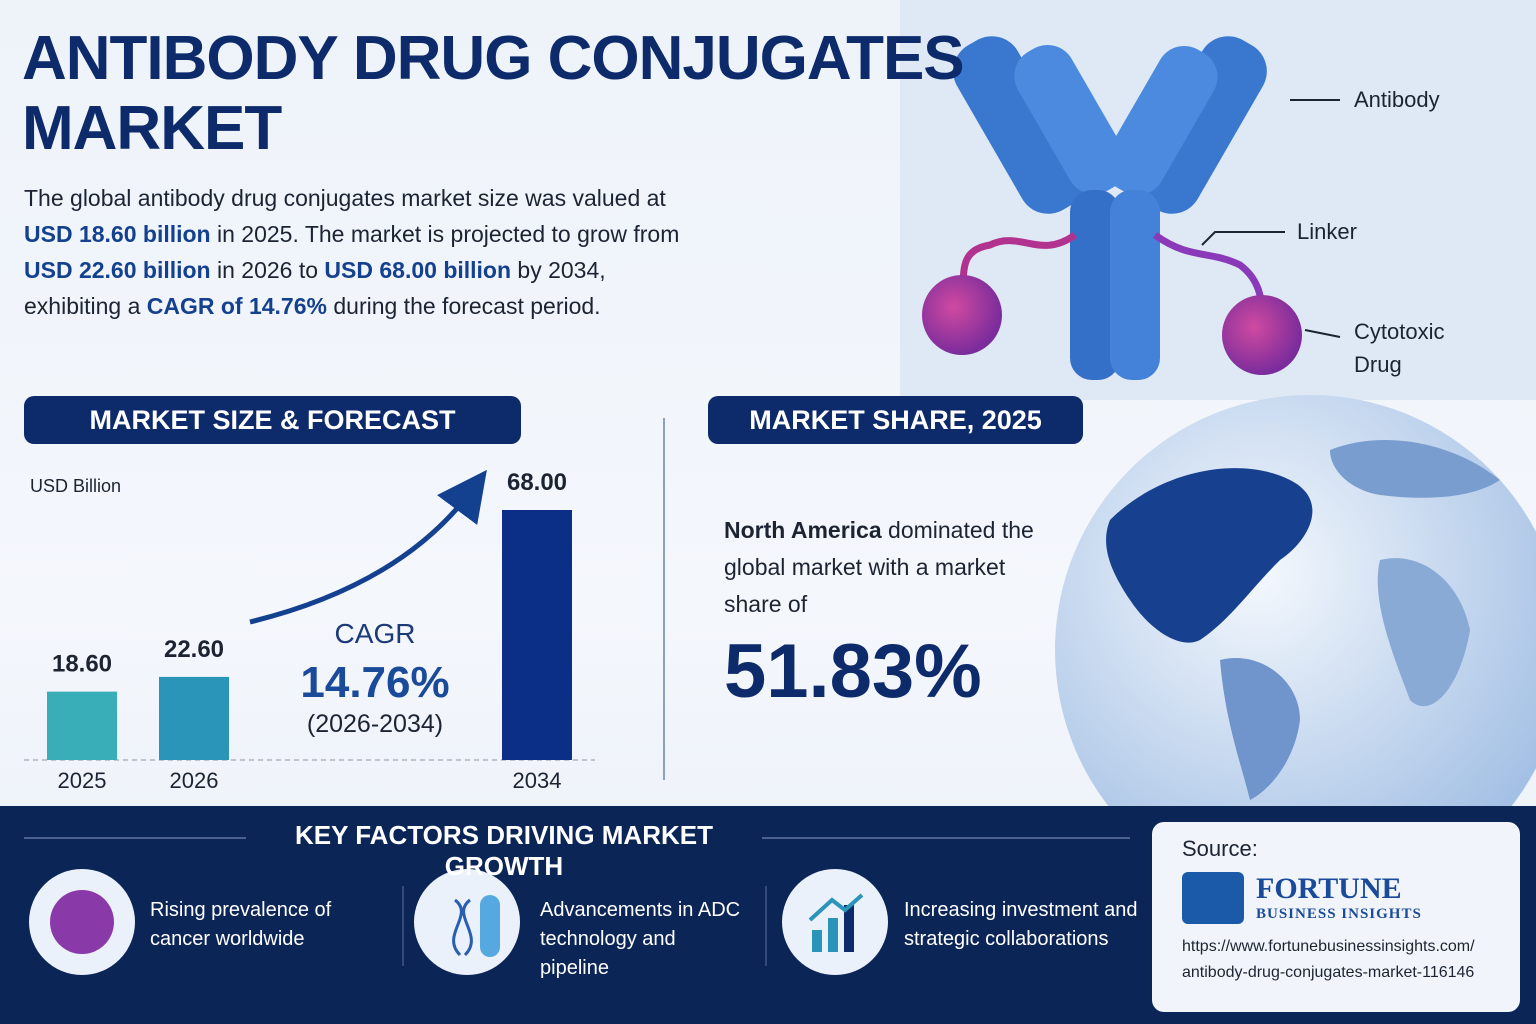  I want to click on value-label: 18.60, so click(82, 664).